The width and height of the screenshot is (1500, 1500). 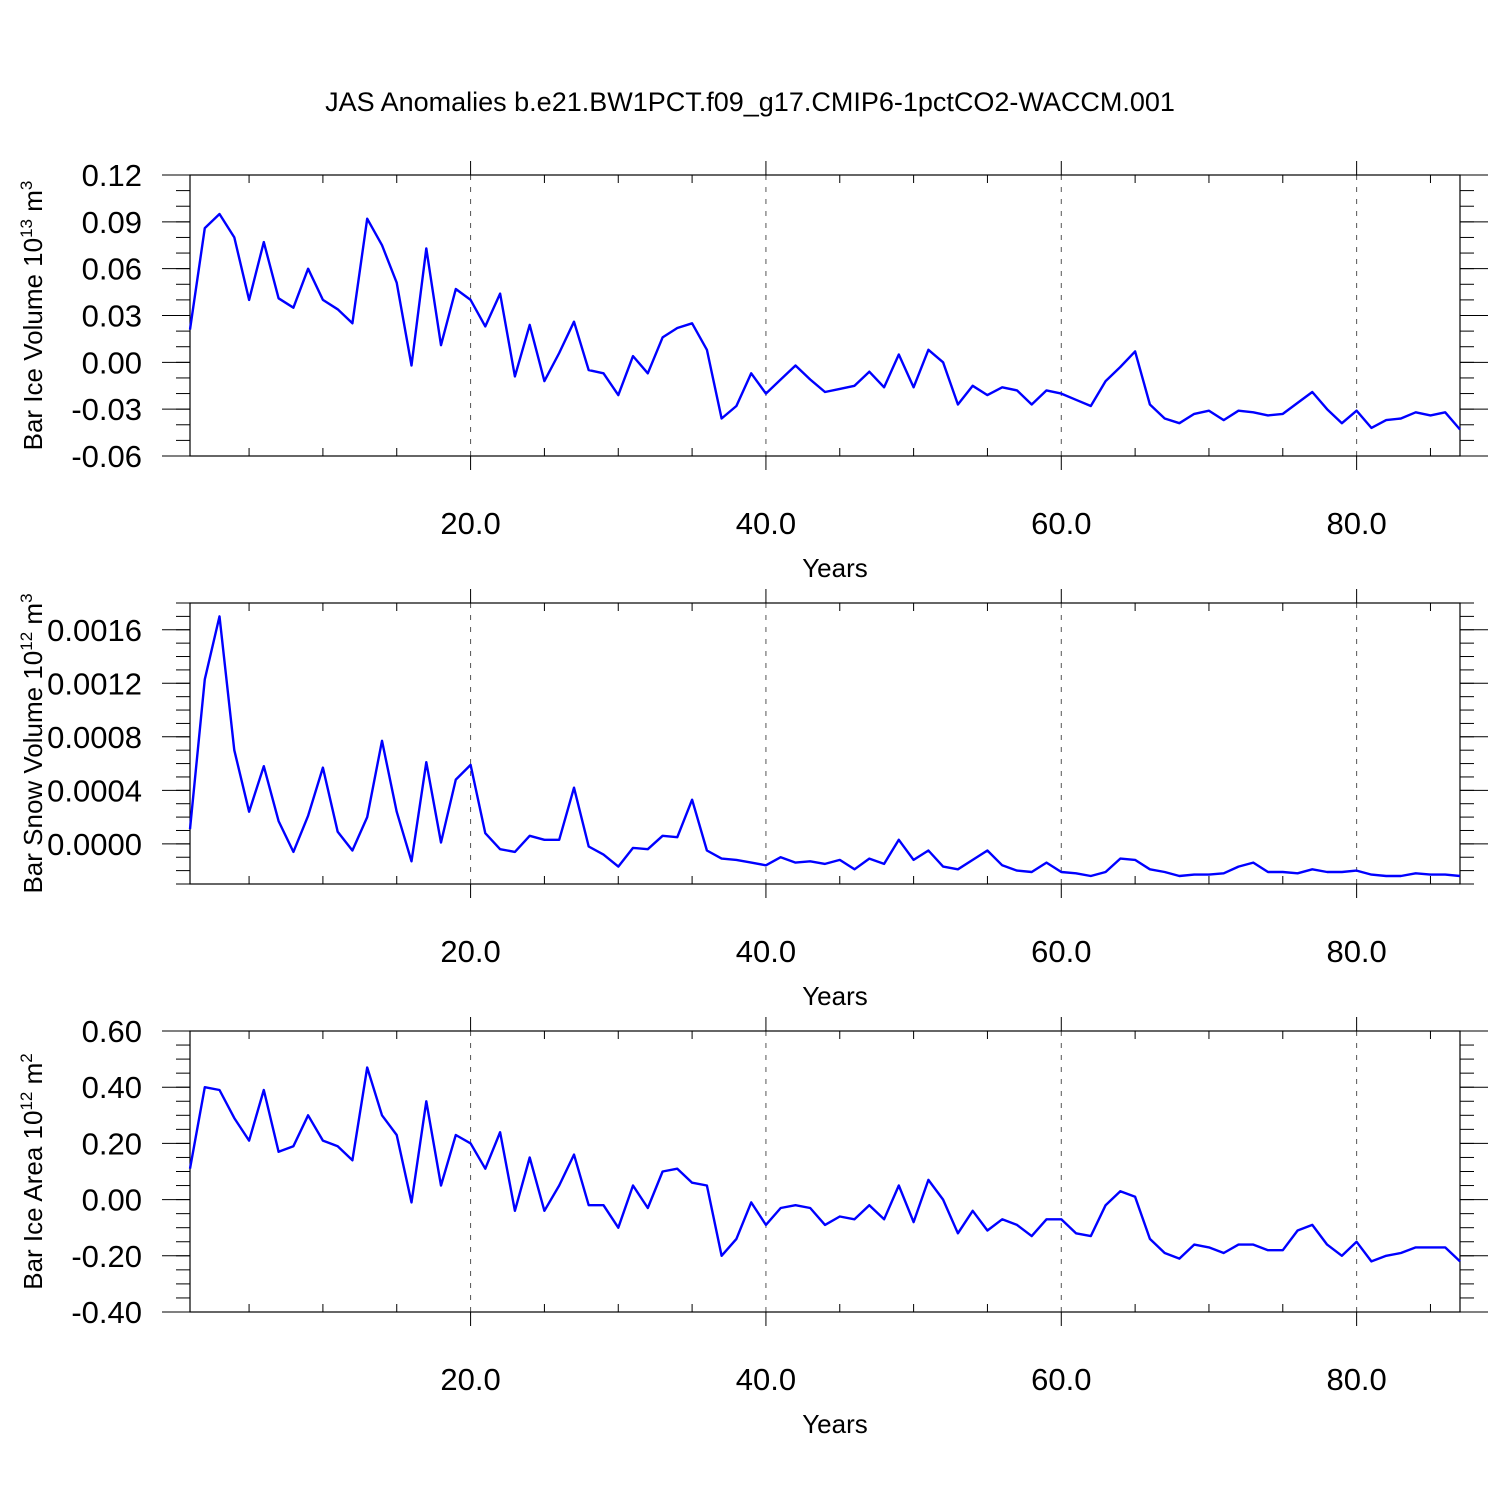 What do you see at coordinates (33, 344) in the screenshot?
I see `chart0-y-axis-label-main: Bar Ice Volume 10` at bounding box center [33, 344].